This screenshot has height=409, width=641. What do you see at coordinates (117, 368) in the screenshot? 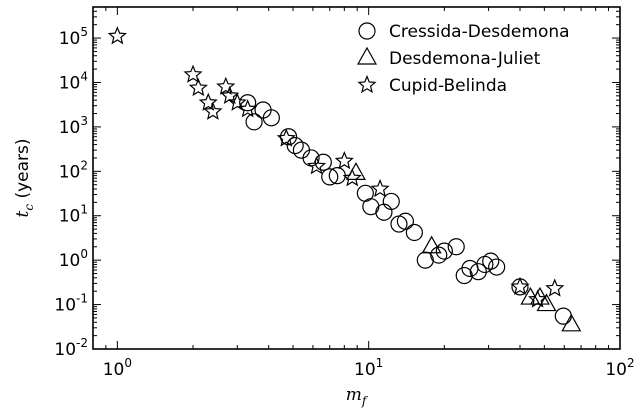
I see `x-tick-label: 10⁰` at bounding box center [117, 368].